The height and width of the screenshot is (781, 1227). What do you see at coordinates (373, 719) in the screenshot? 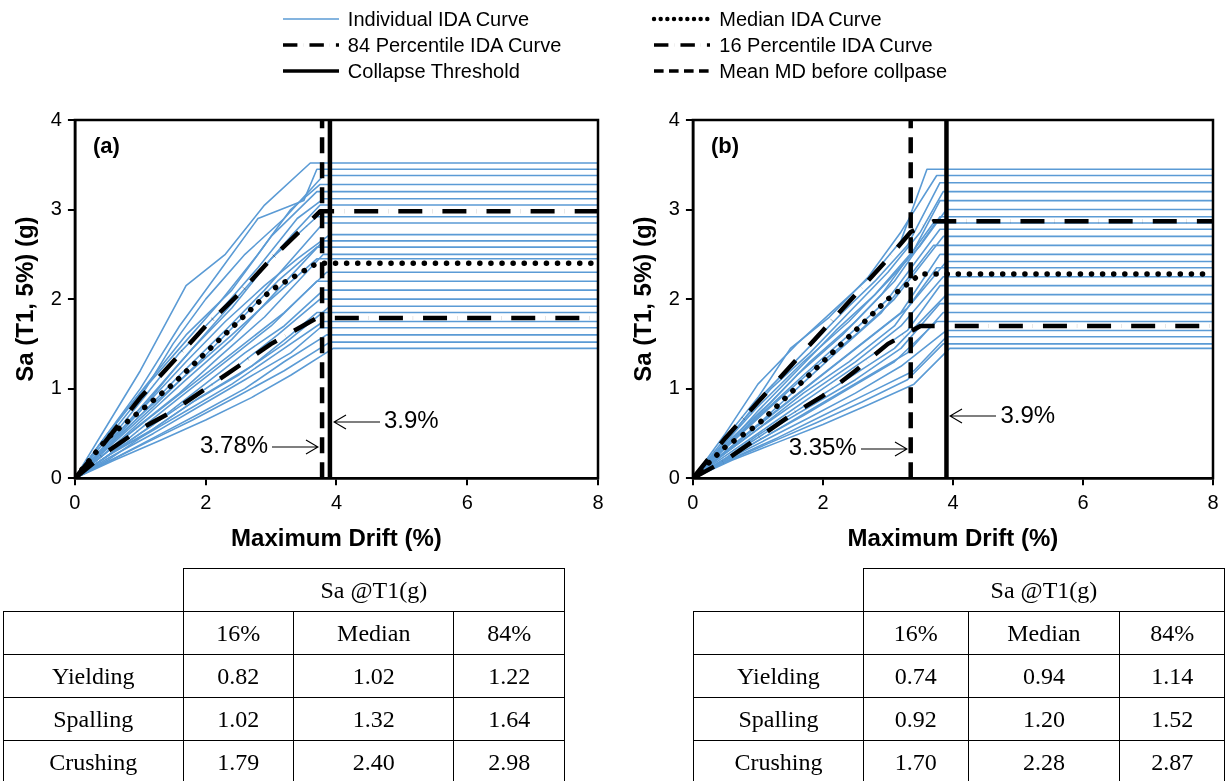
I see `data-label: 1.32` at bounding box center [373, 719].